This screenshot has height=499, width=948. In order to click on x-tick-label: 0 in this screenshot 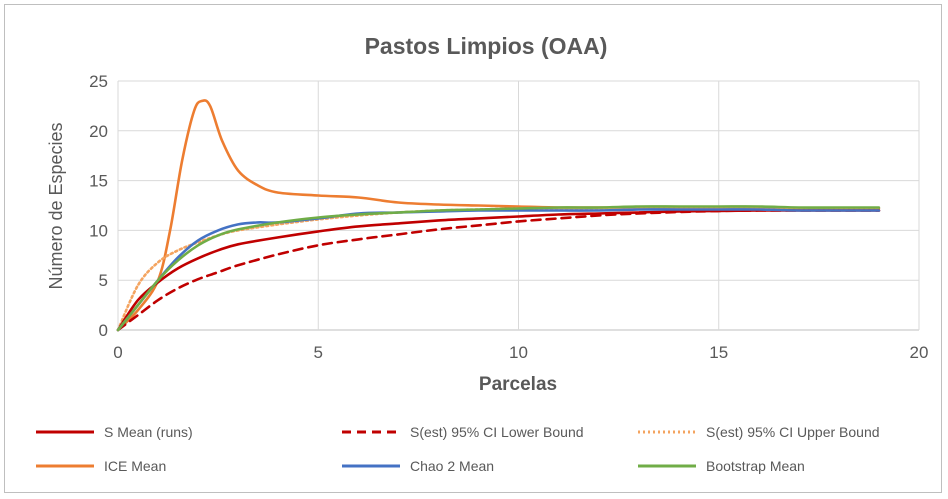, I will do `click(117, 352)`.